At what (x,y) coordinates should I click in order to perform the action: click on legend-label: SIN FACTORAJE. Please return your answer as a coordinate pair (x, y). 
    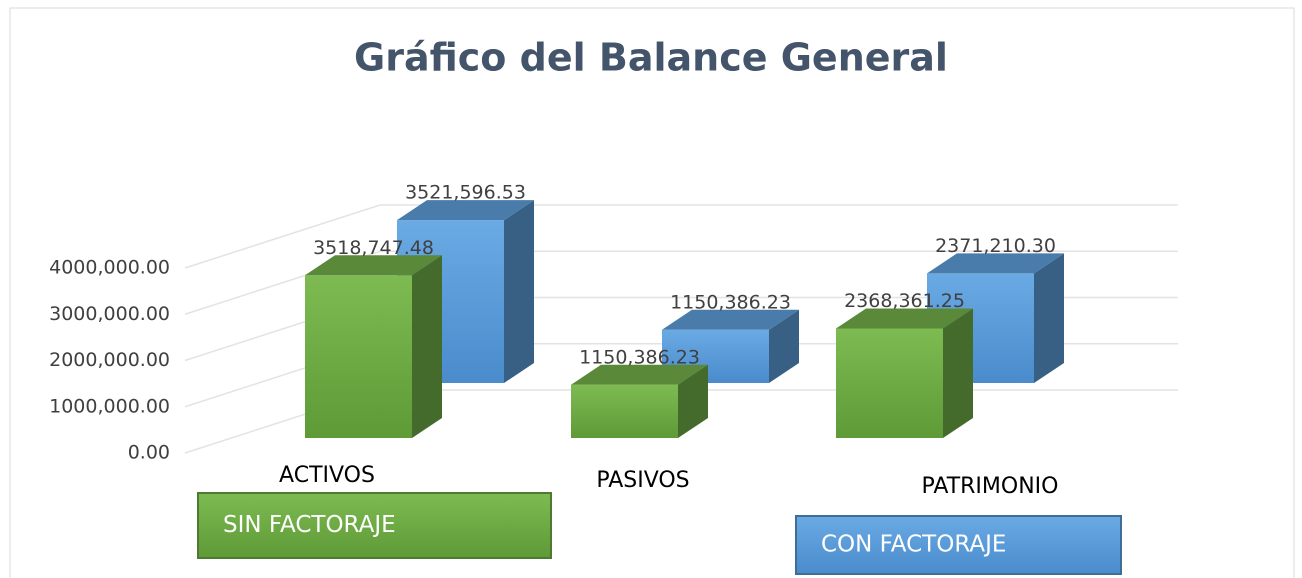
    Looking at the image, I should click on (309, 525).